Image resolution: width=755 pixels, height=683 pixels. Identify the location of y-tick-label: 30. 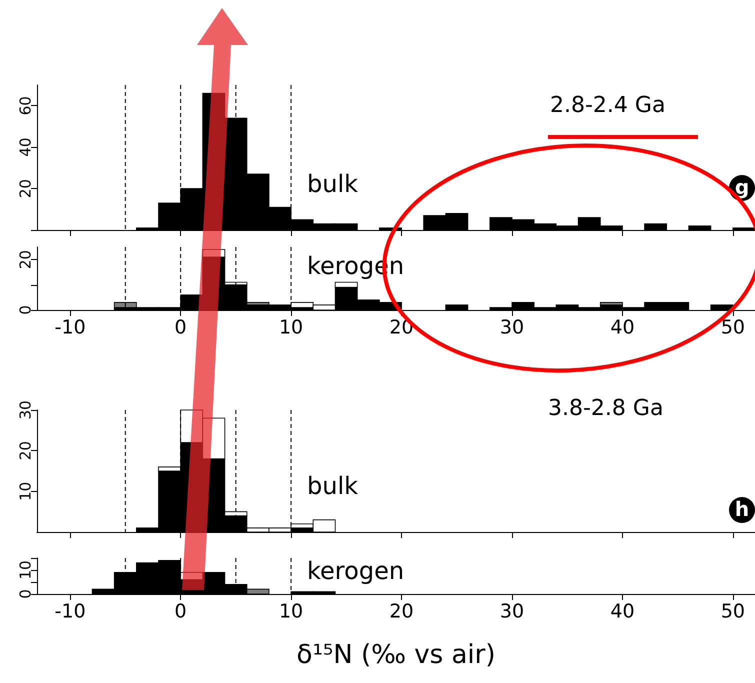
(25, 410).